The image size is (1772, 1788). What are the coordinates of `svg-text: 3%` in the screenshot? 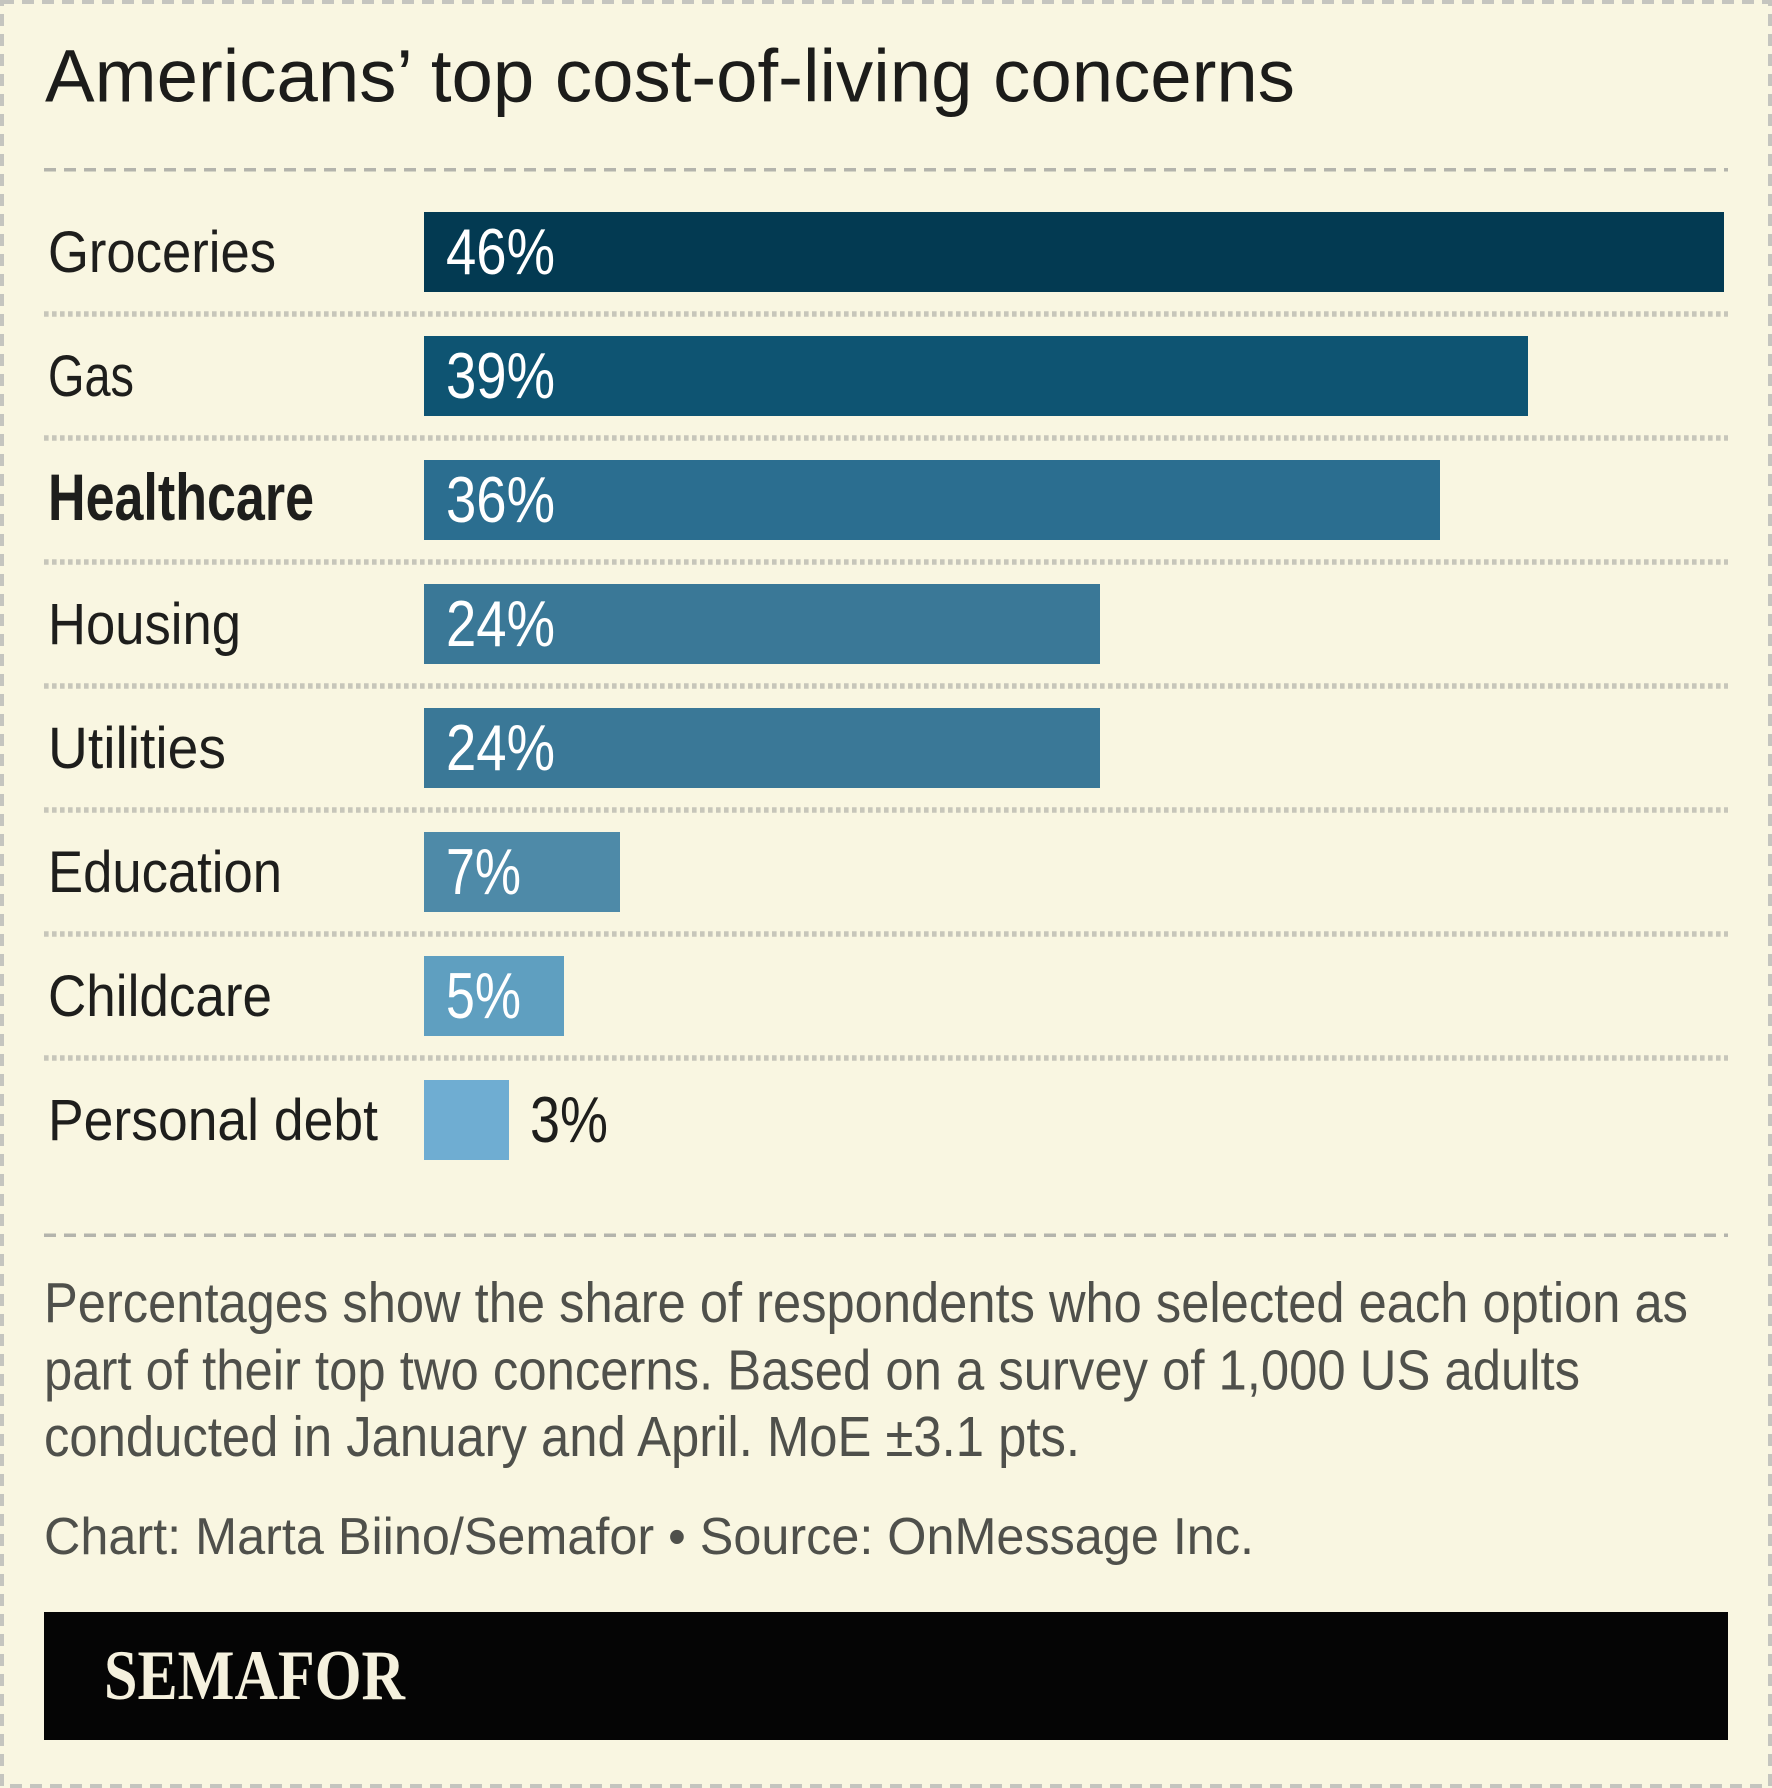 It's located at (569, 1119).